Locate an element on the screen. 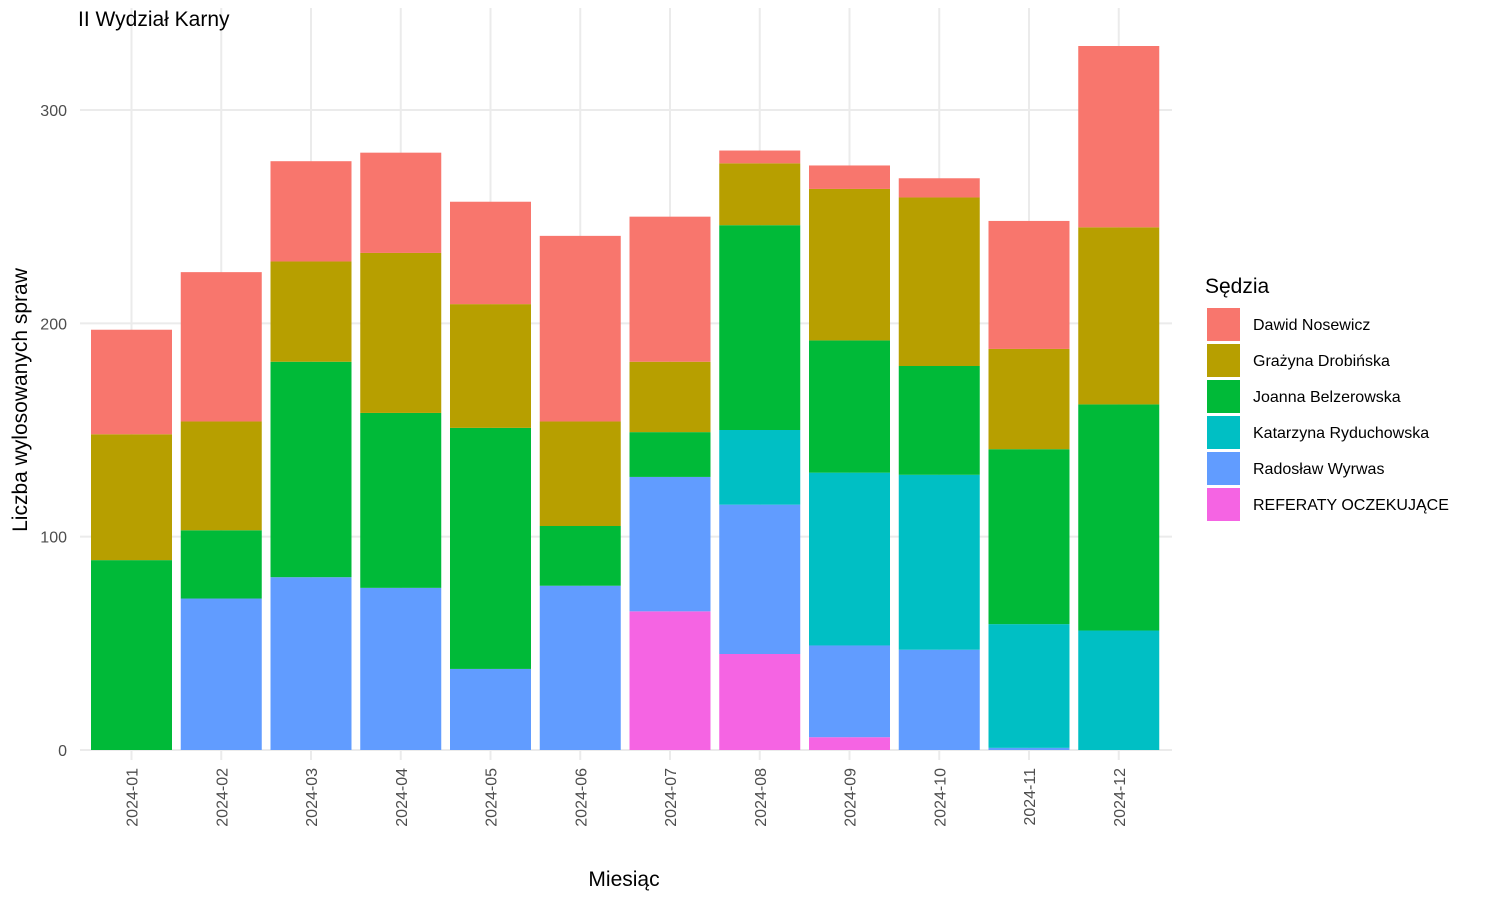 The height and width of the screenshot is (900, 1500). y-axis: 0 100 200 300 is located at coordinates (53, 431).